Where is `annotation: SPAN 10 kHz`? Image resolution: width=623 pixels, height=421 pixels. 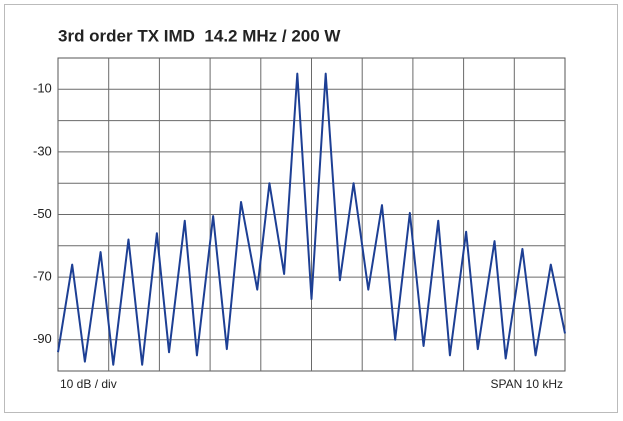 annotation: SPAN 10 kHz is located at coordinates (527, 384).